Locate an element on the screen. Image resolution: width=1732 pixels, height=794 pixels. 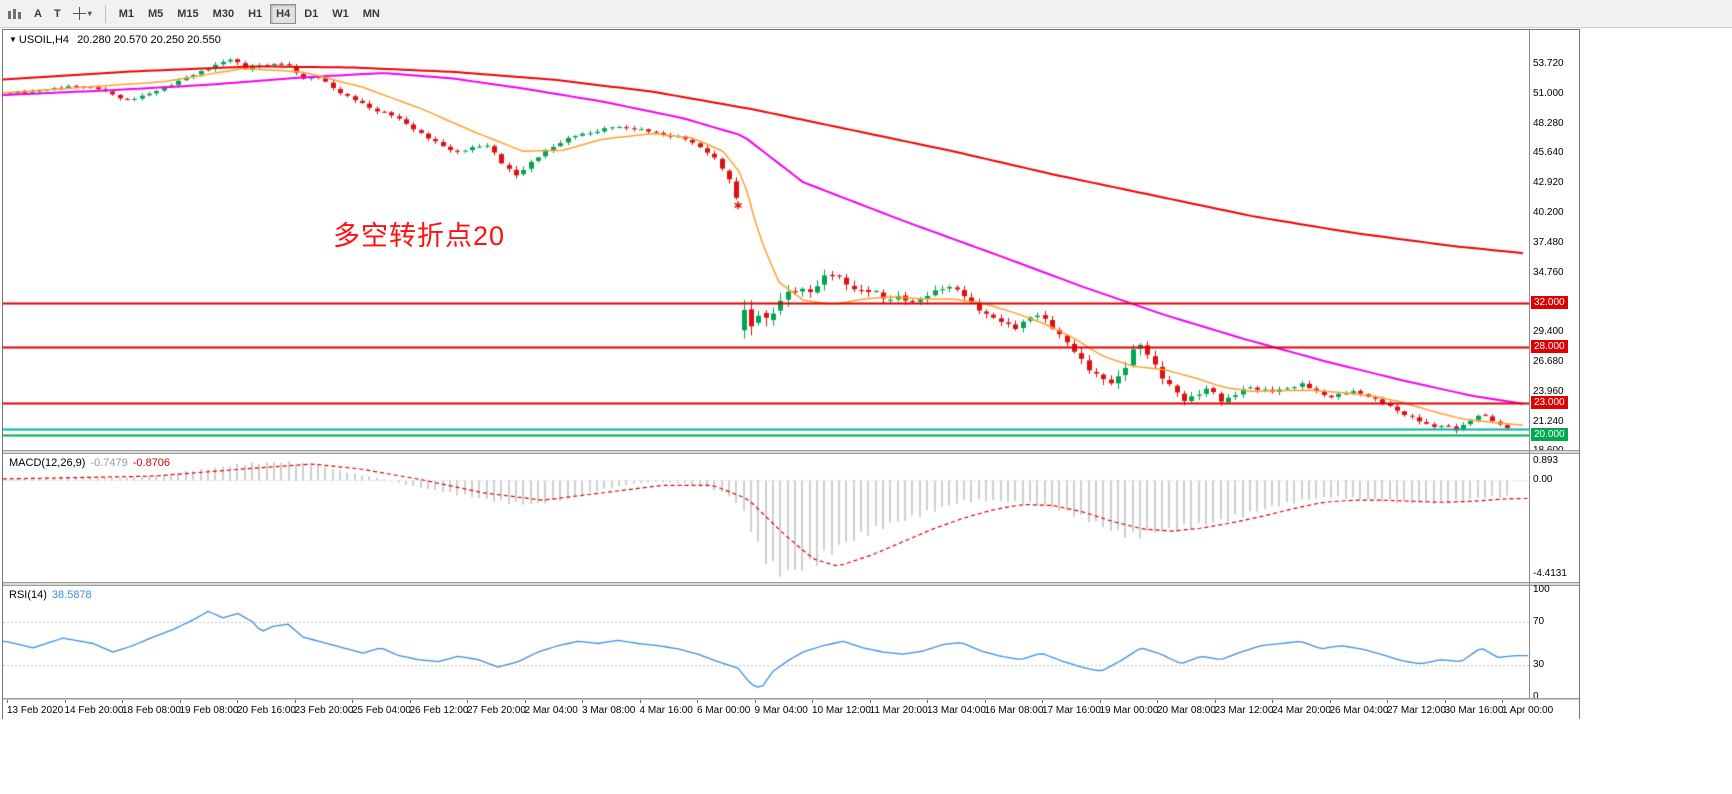
time-label: 20 Feb 16:00 is located at coordinates (266, 710).